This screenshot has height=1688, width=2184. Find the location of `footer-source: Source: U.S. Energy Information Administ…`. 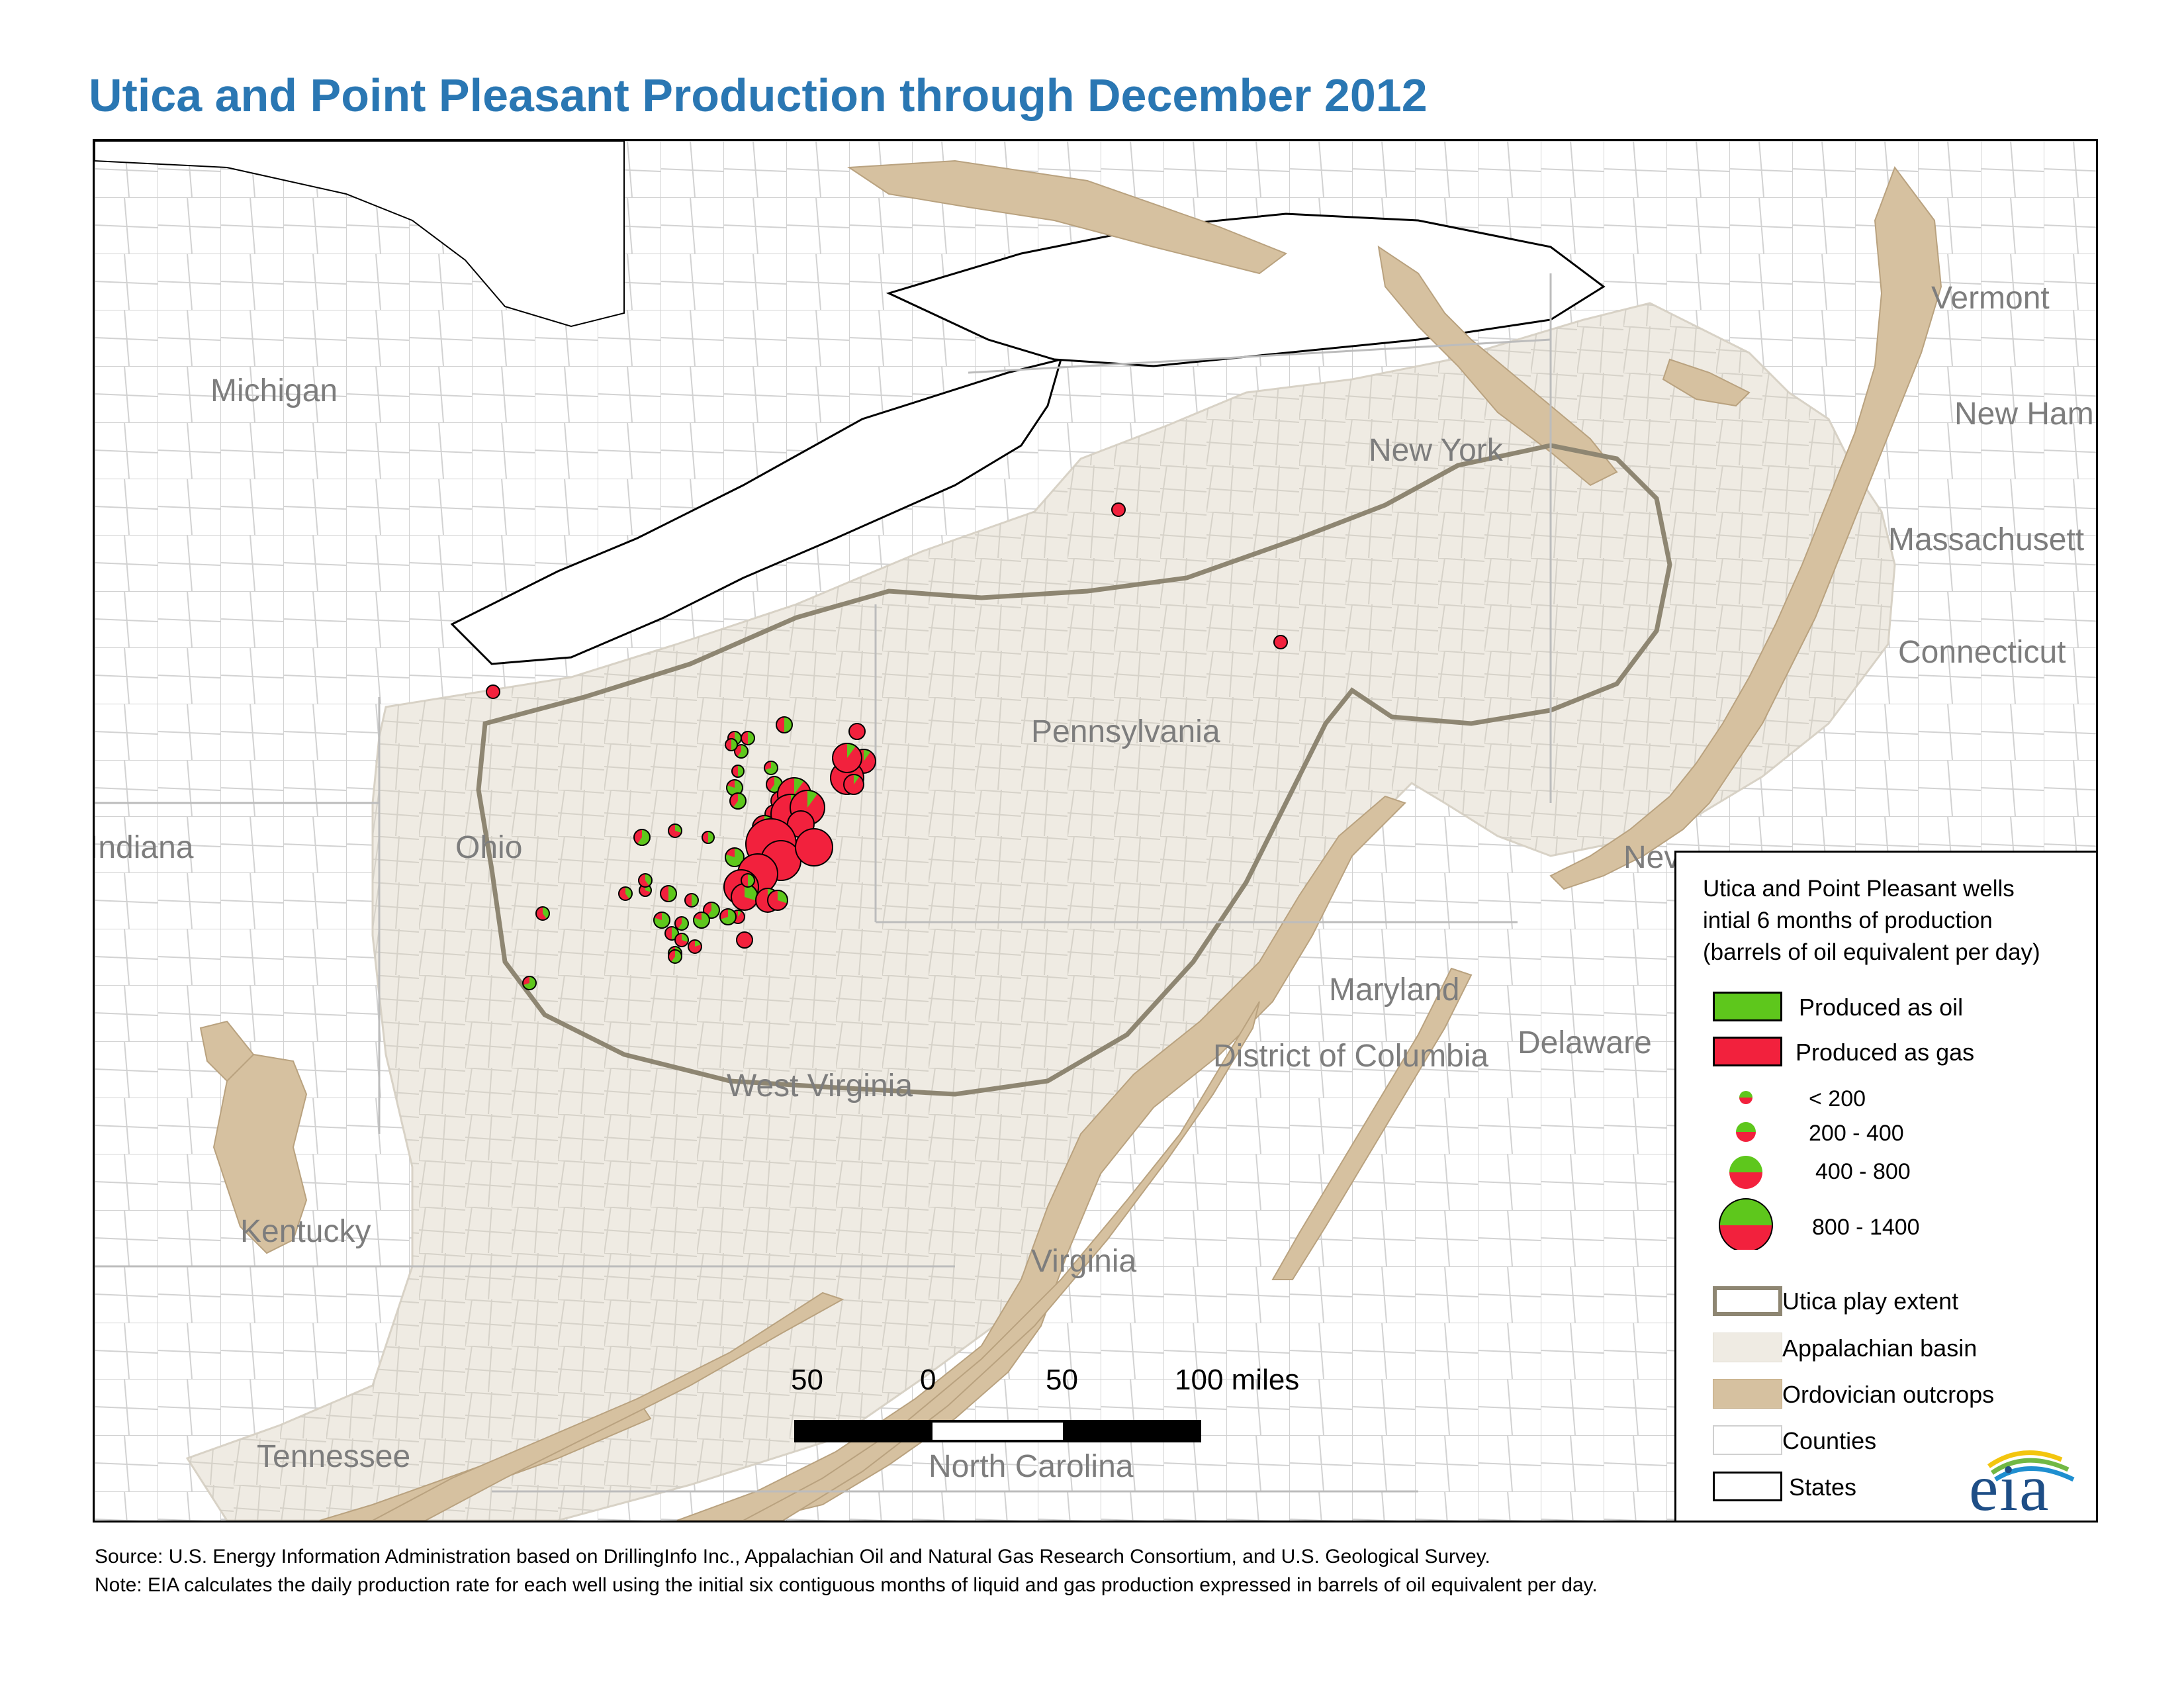

footer-source: Source: U.S. Energy Information Administ… is located at coordinates (792, 1557).